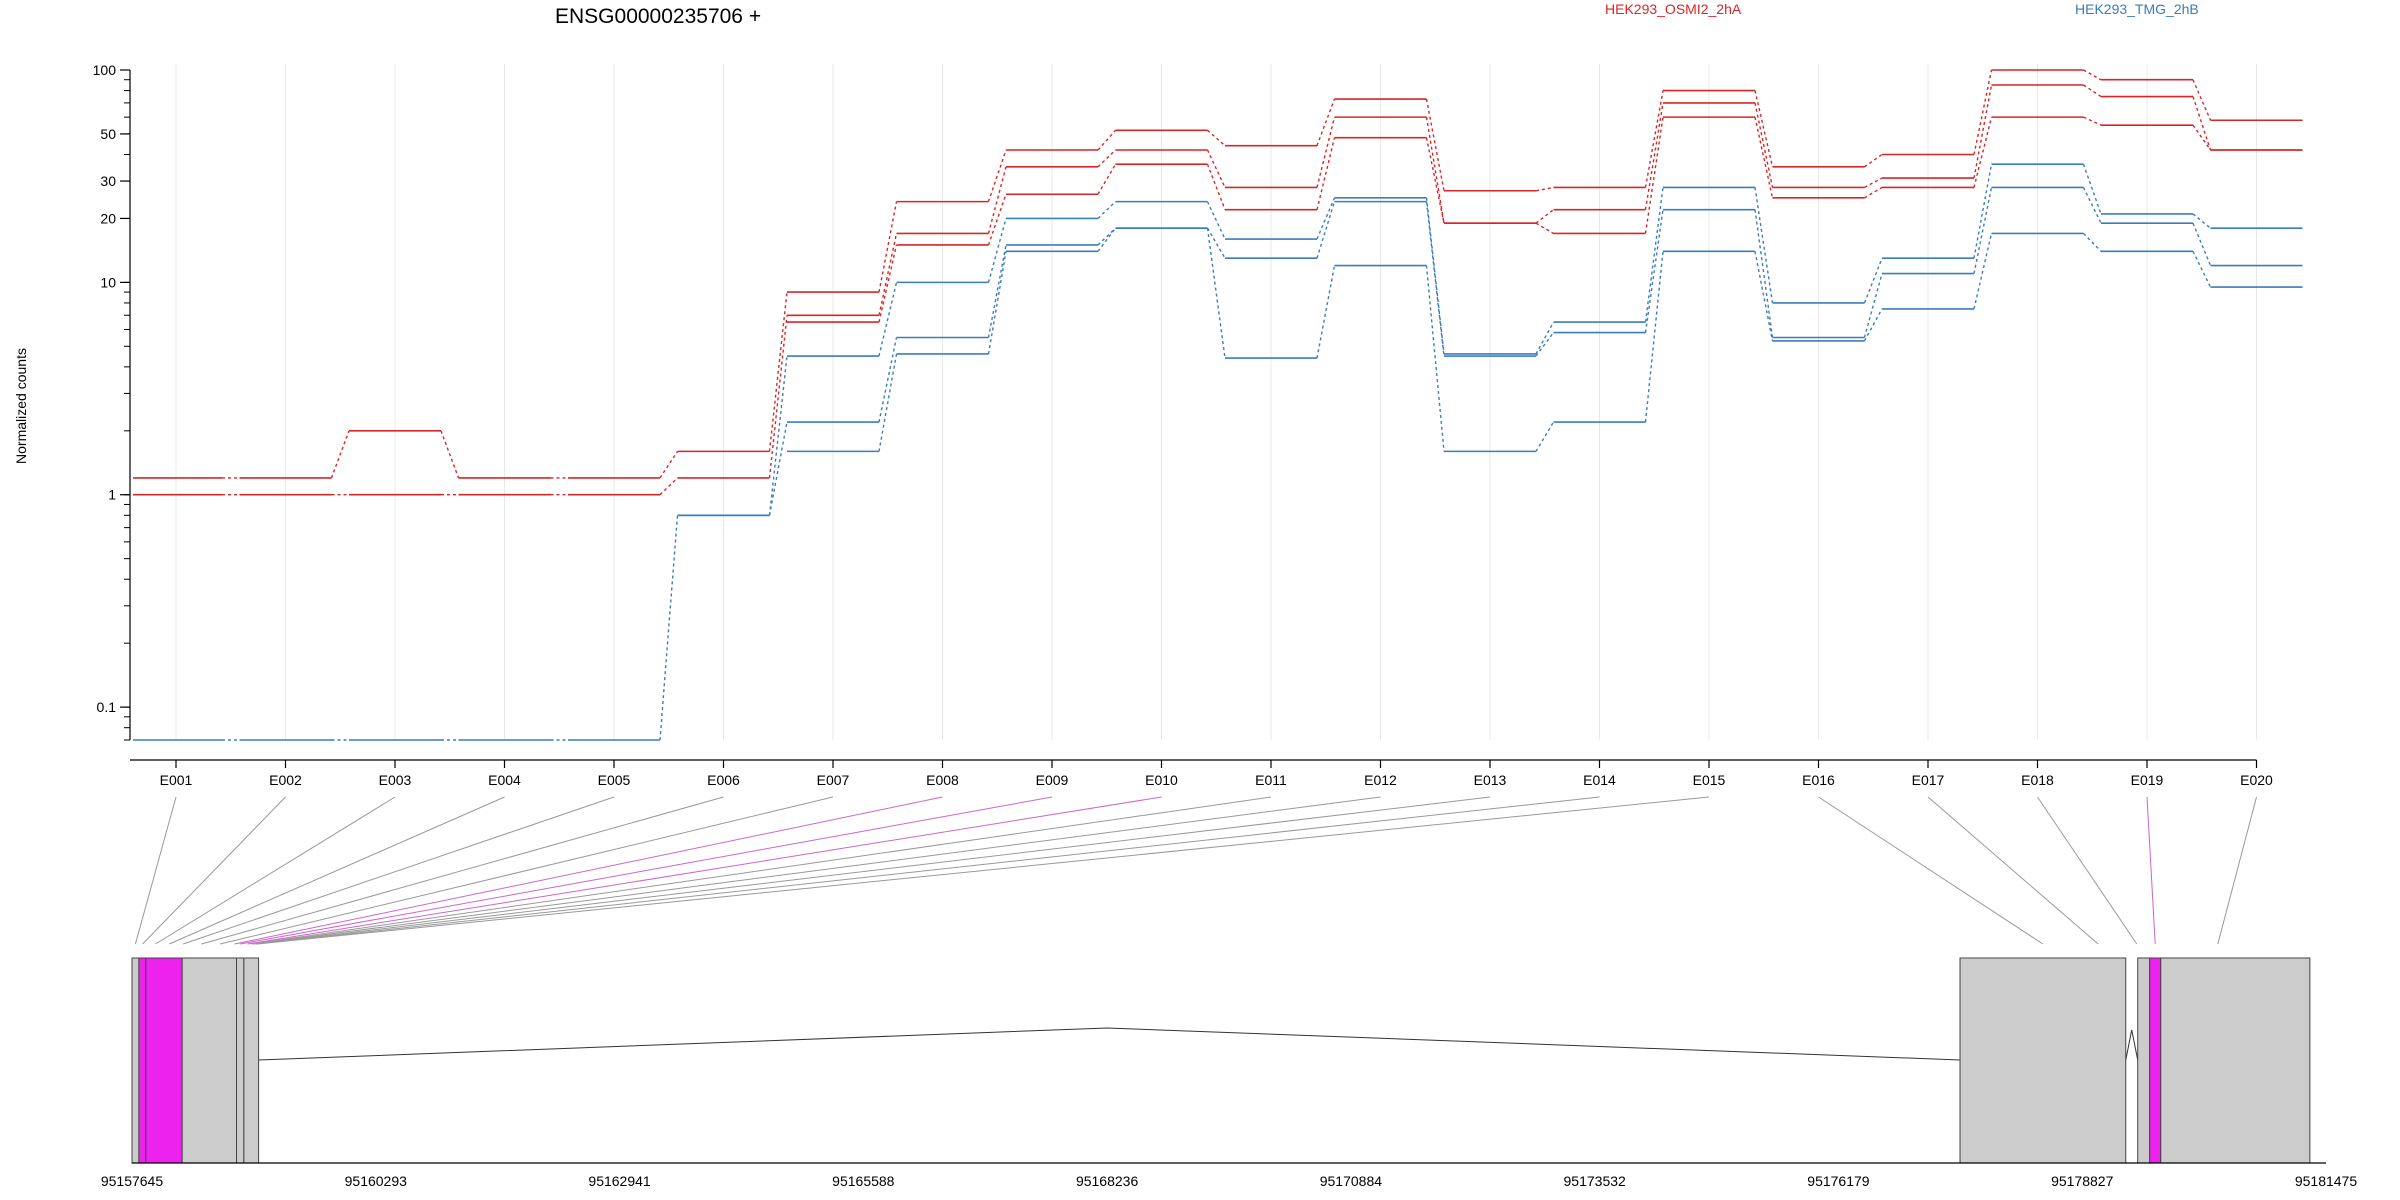 The image size is (2400, 1200). I want to click on genome-tick-label: 95170884, so click(1351, 1181).